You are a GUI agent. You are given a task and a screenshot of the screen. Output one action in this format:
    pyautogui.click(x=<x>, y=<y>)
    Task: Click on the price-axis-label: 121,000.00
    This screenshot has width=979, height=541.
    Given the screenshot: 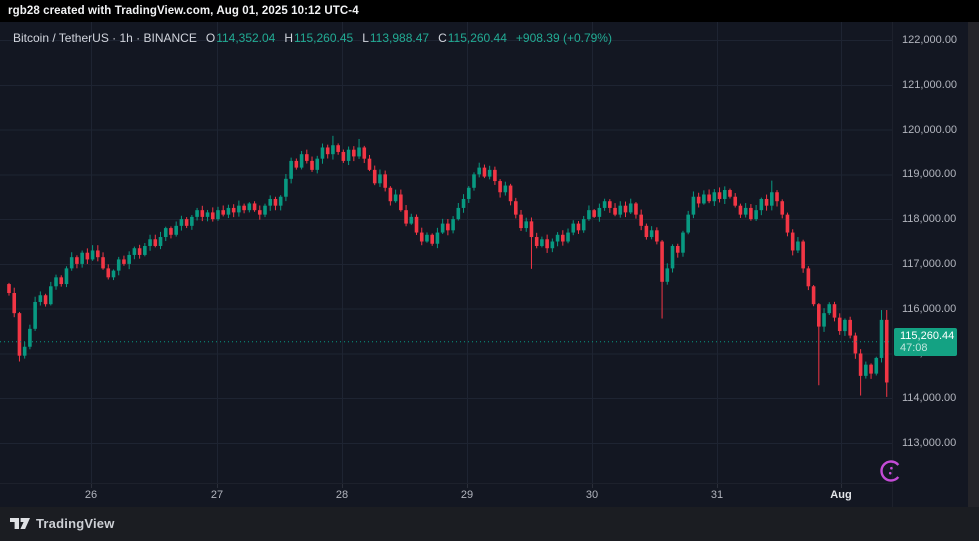 What is the action you would take?
    pyautogui.click(x=930, y=84)
    